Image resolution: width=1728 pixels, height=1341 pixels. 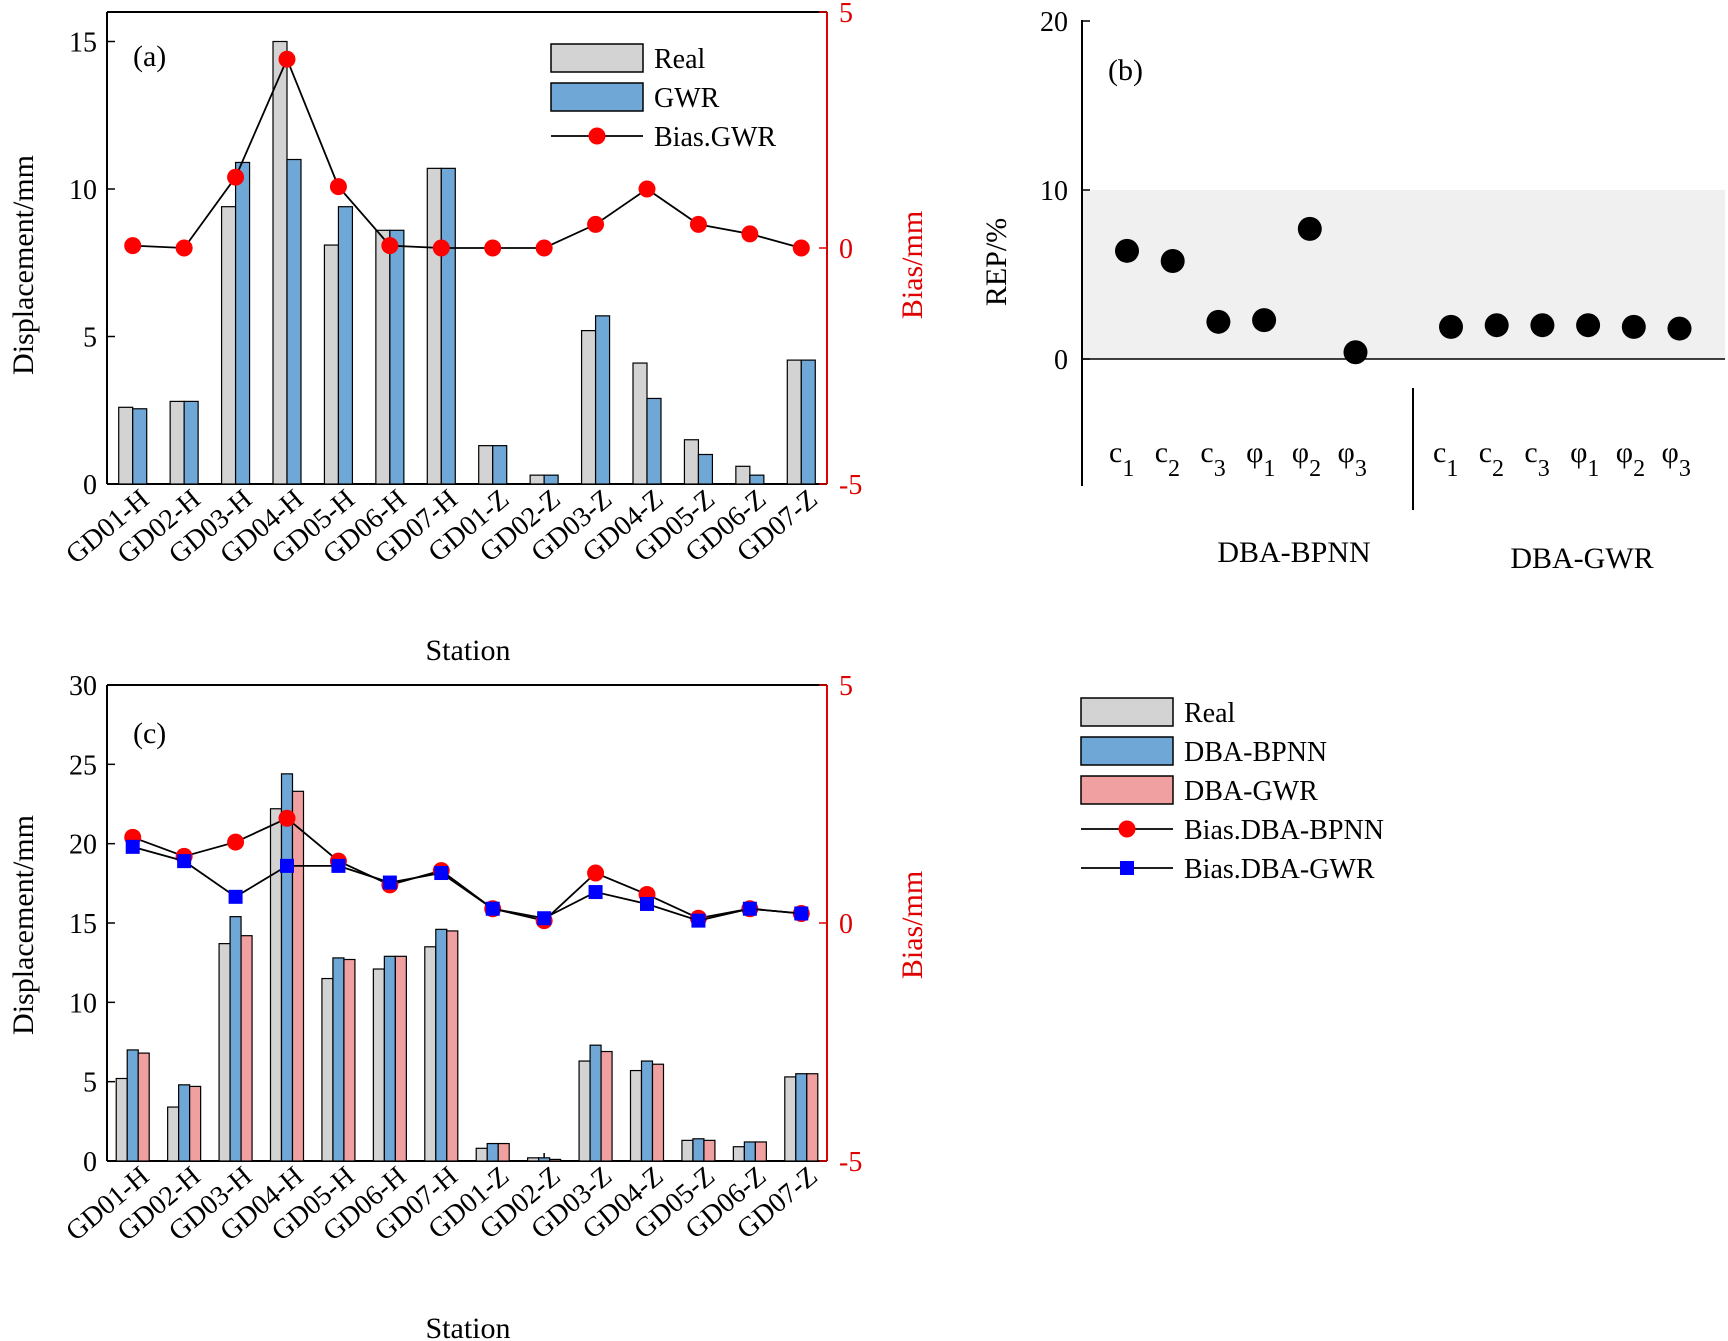 I want to click on panel-a-ytick-label: 10, so click(x=83, y=190).